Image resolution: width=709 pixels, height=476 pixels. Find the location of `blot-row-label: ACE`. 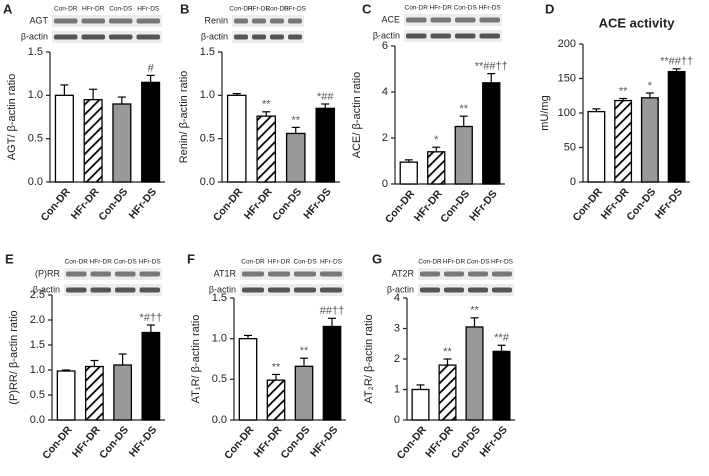

blot-row-label: ACE is located at coordinates (390, 19).